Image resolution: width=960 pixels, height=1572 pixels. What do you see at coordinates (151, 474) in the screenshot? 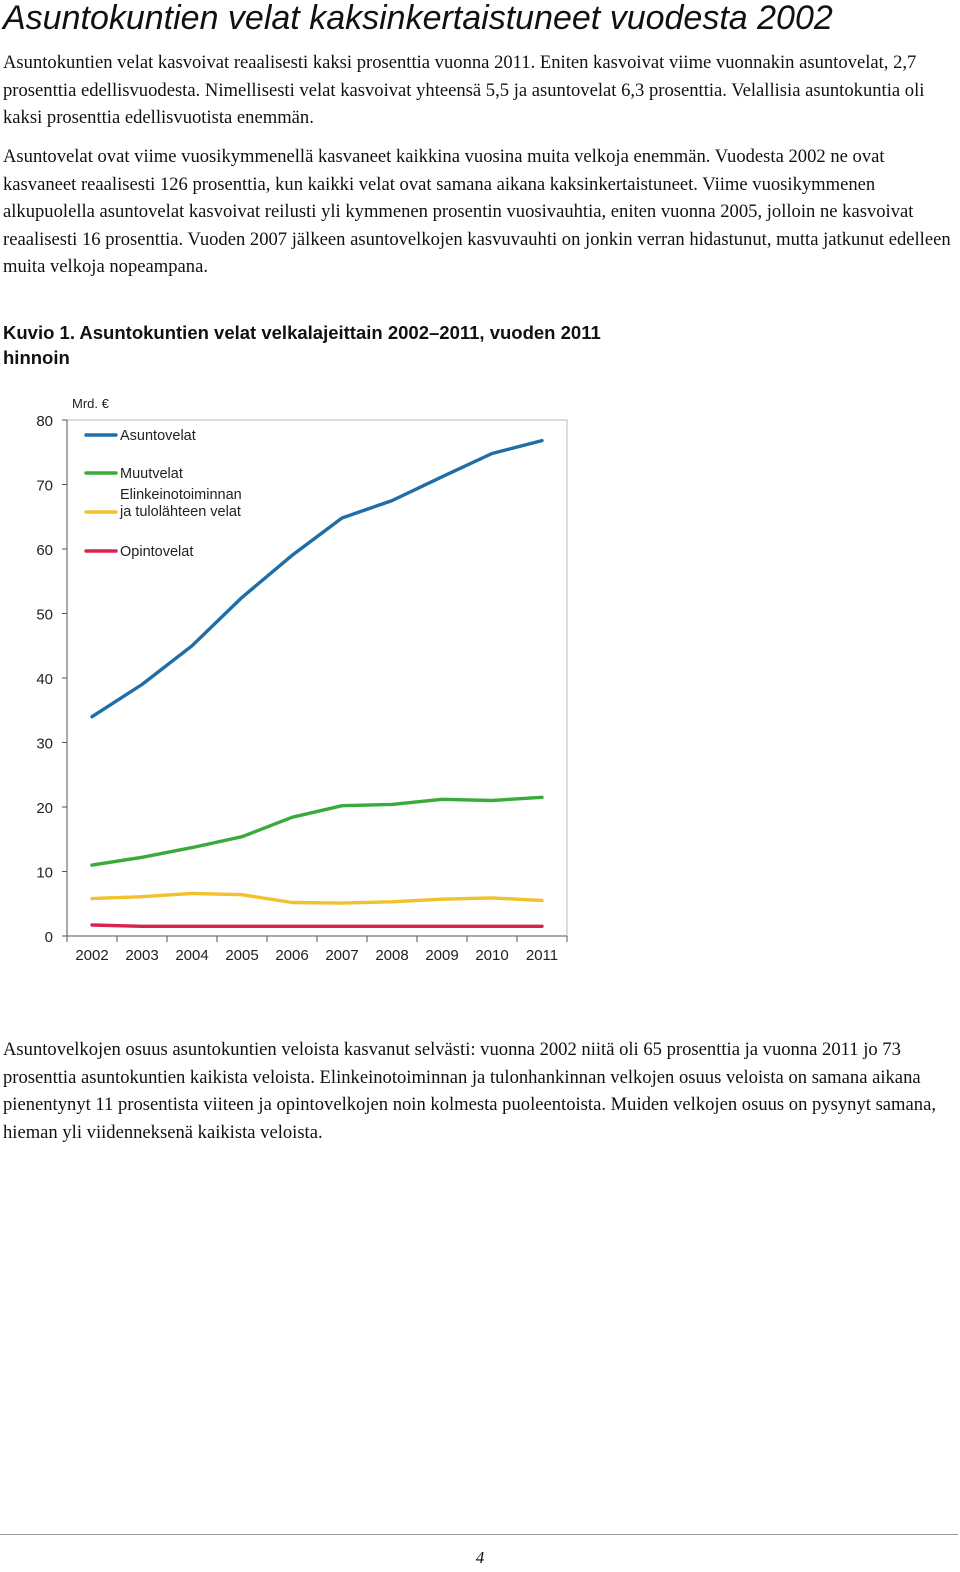
I see `legend-label-2: Muutvelat` at bounding box center [151, 474].